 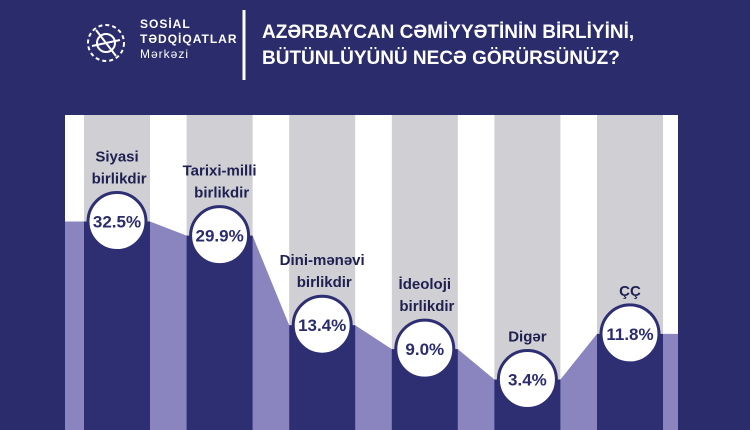 I want to click on value-label: 11.8%, so click(x=629, y=334).